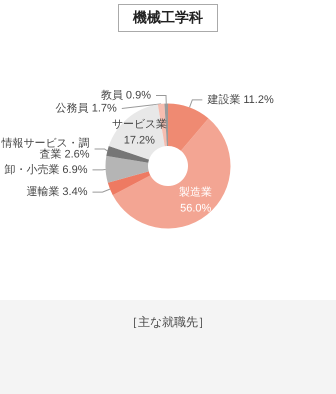  Describe the element at coordinates (139, 124) in the screenshot. I see `slice-label: サービス業` at that location.